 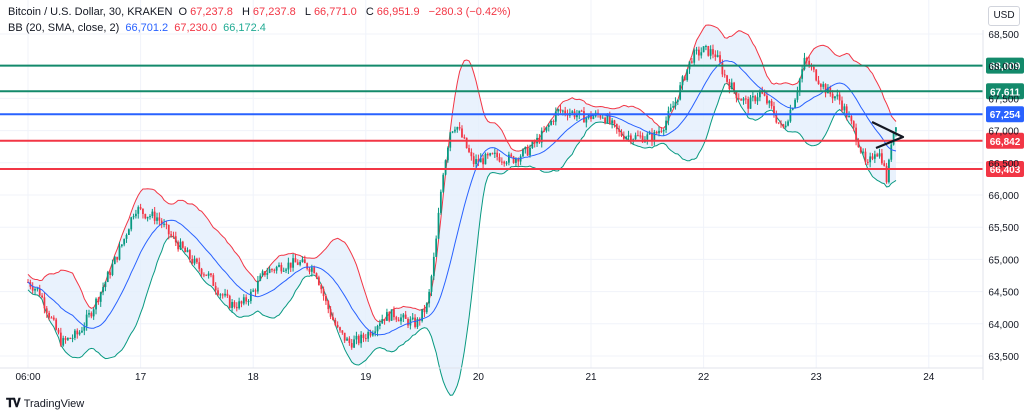 What do you see at coordinates (245, 12) in the screenshot?
I see `high-label: H` at bounding box center [245, 12].